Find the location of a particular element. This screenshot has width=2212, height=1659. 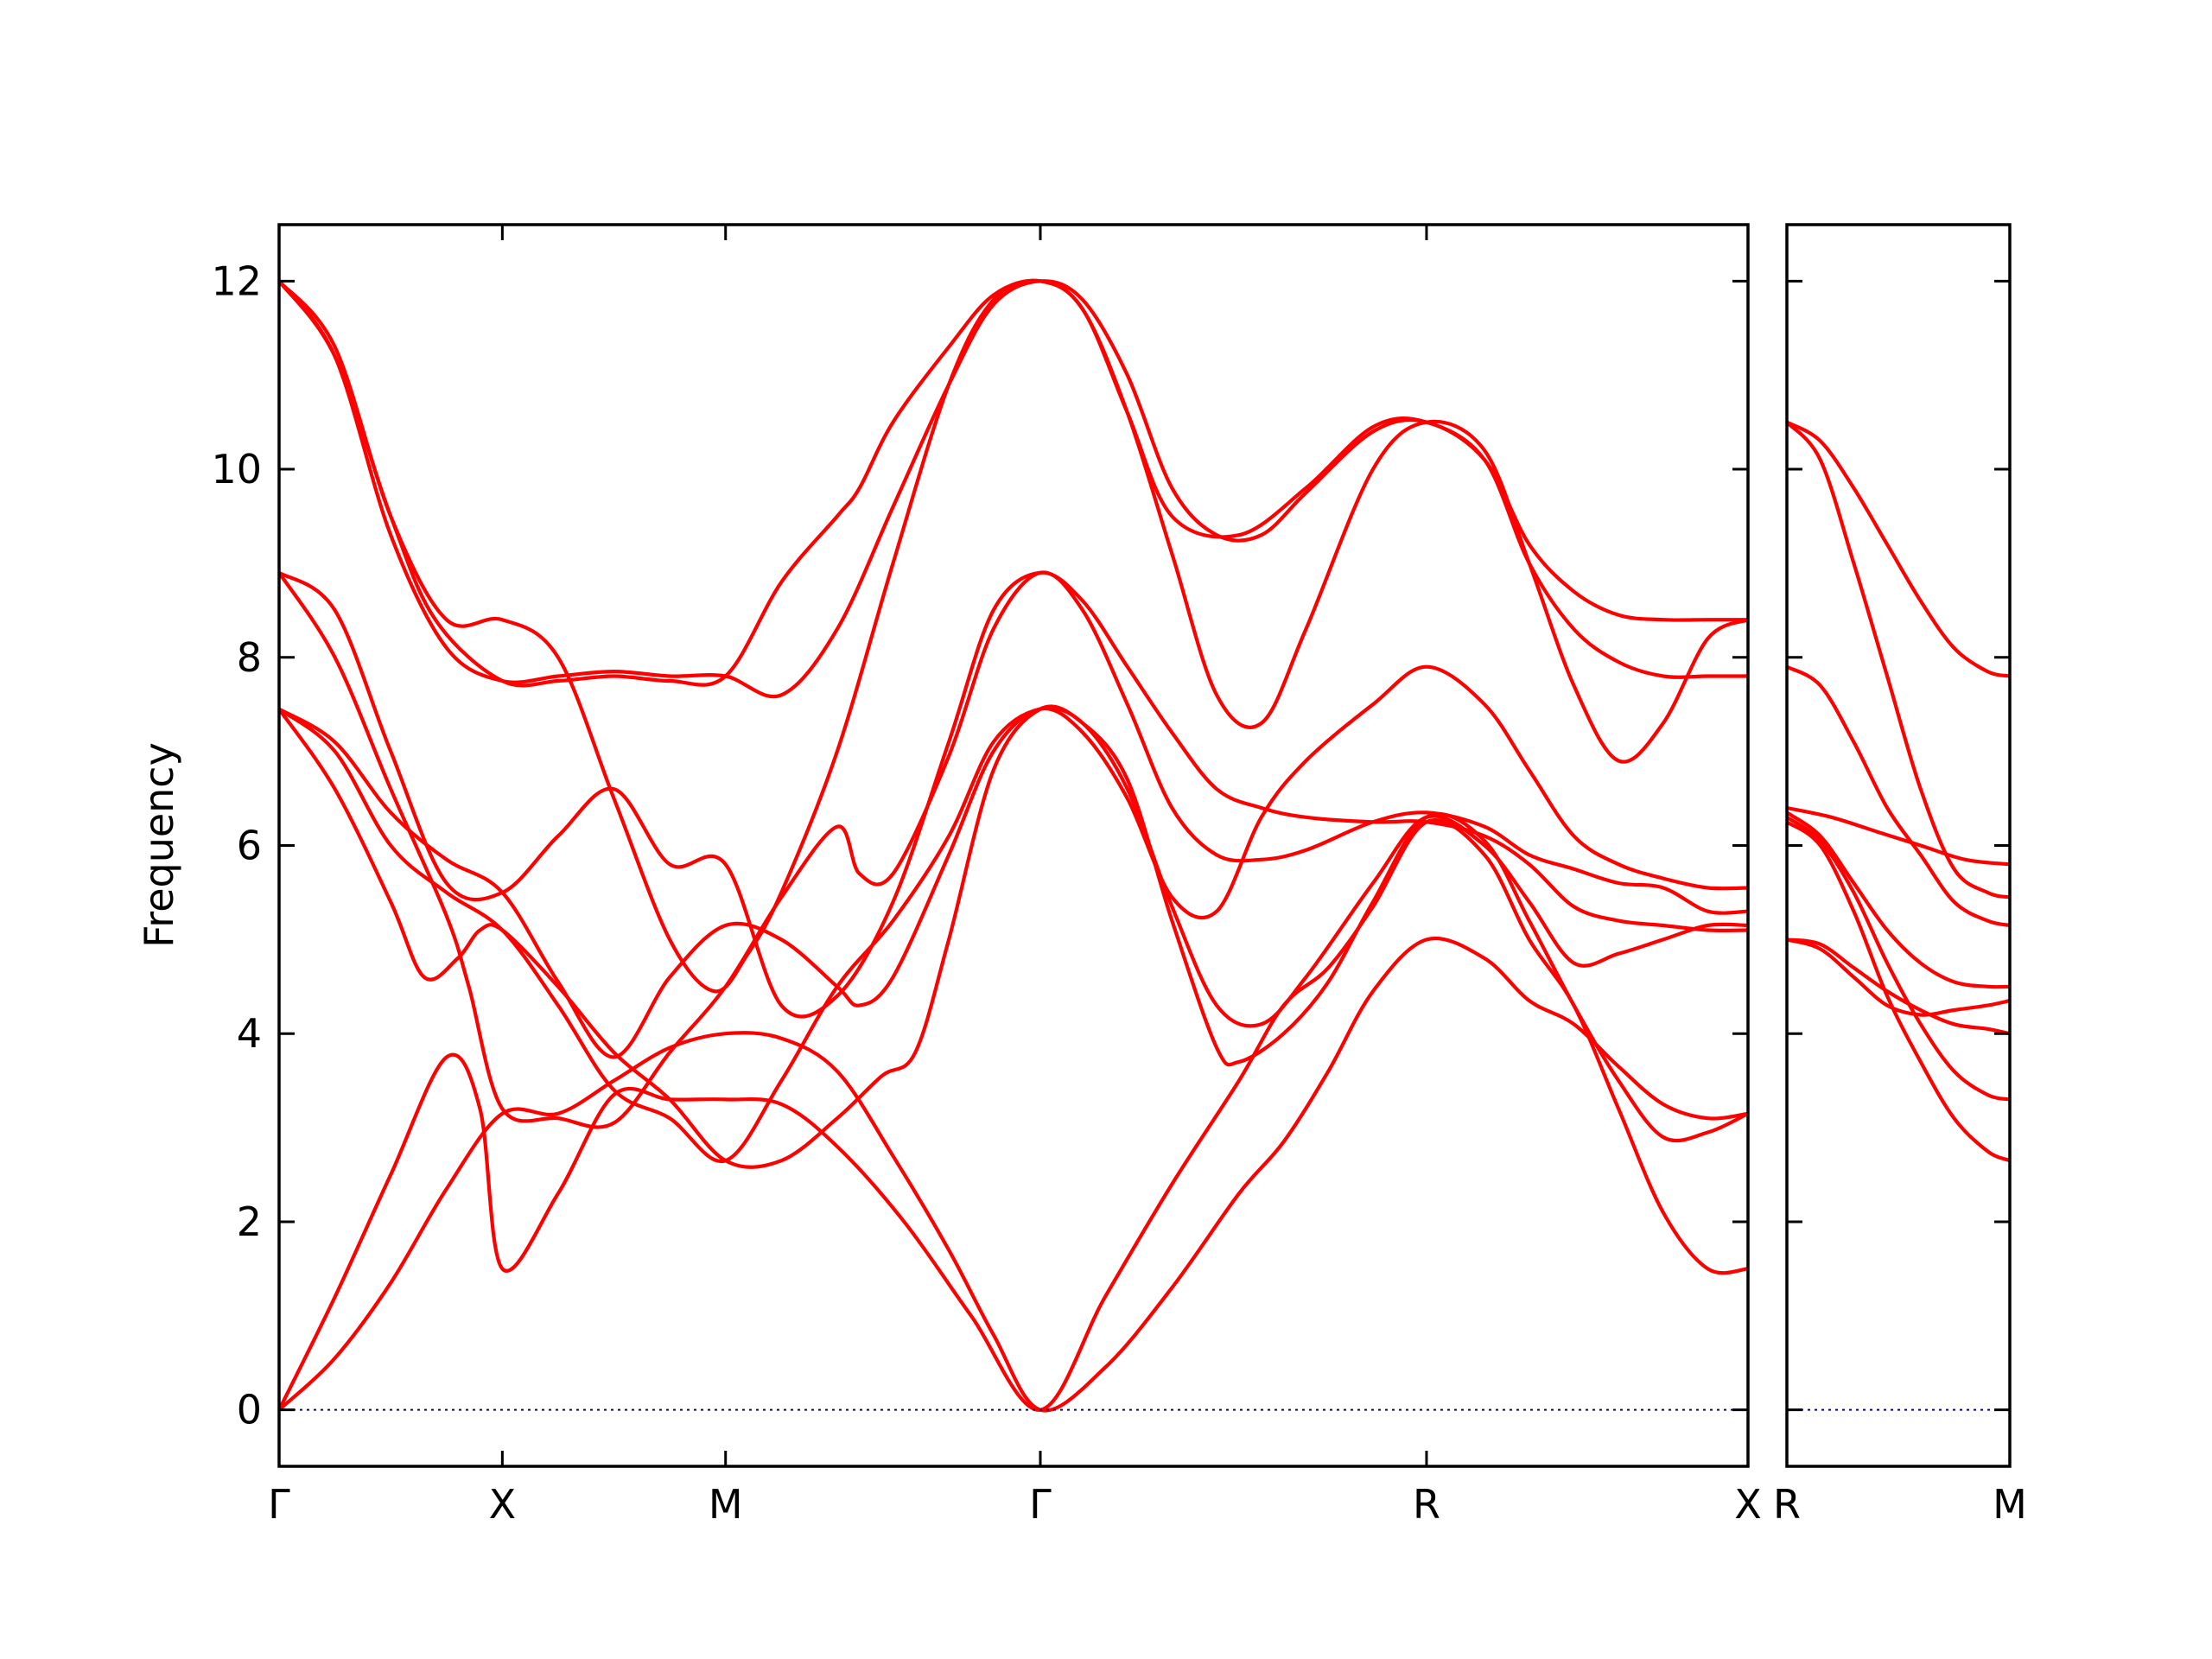

y-tick-label: 10 is located at coordinates (236, 469).